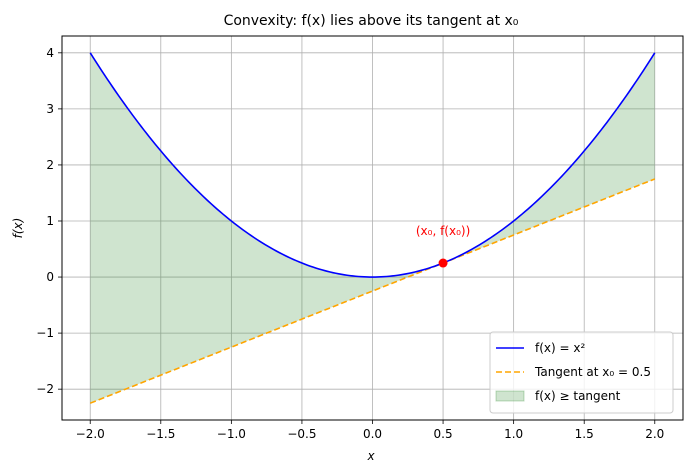 This screenshot has width=691, height=472. I want to click on y-axis-ticks: −2 −1 0 1 2 3 4, so click(49, 221).